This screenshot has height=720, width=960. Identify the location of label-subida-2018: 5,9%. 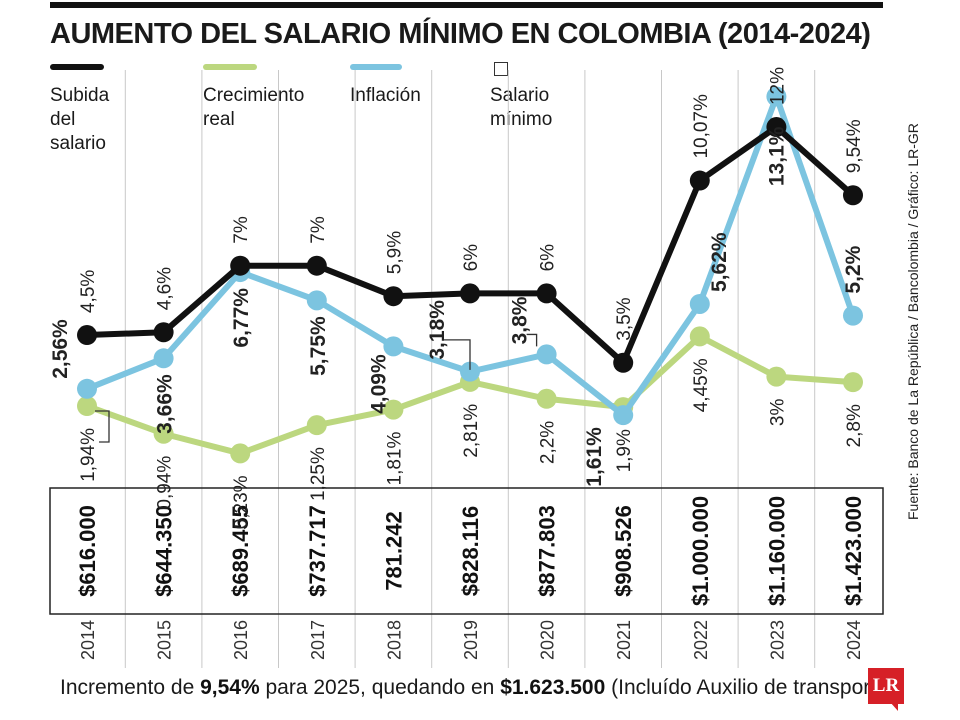
(394, 252).